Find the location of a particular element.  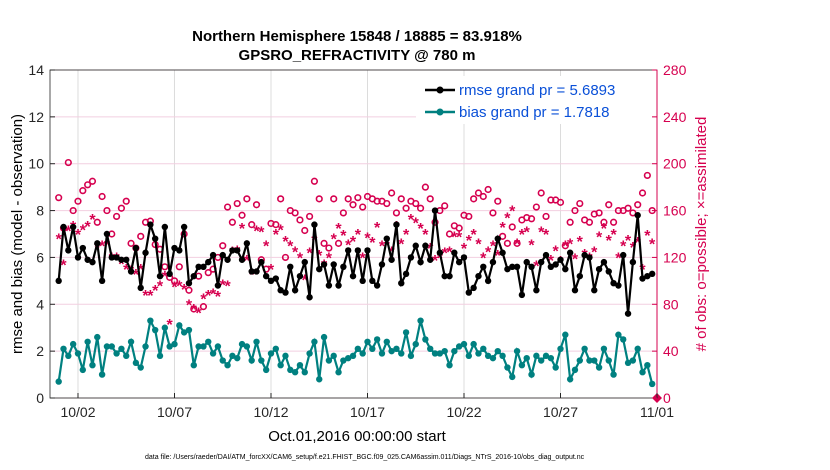

y-tick-label: 0 is located at coordinates (40, 398).